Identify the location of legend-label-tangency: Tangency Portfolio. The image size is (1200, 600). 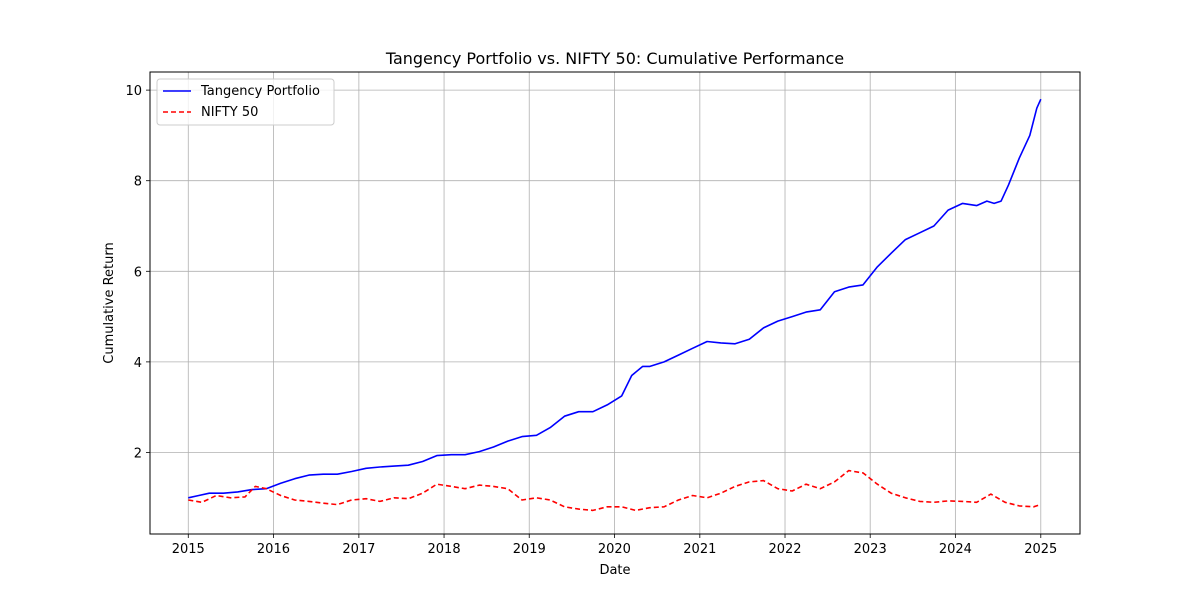
(260, 91).